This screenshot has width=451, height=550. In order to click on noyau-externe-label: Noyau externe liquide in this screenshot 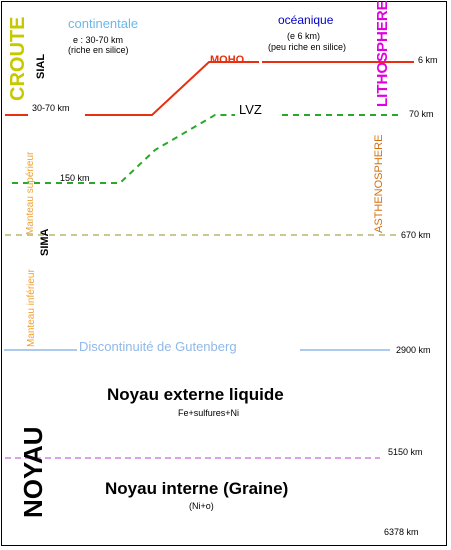, I will do `click(195, 394)`.